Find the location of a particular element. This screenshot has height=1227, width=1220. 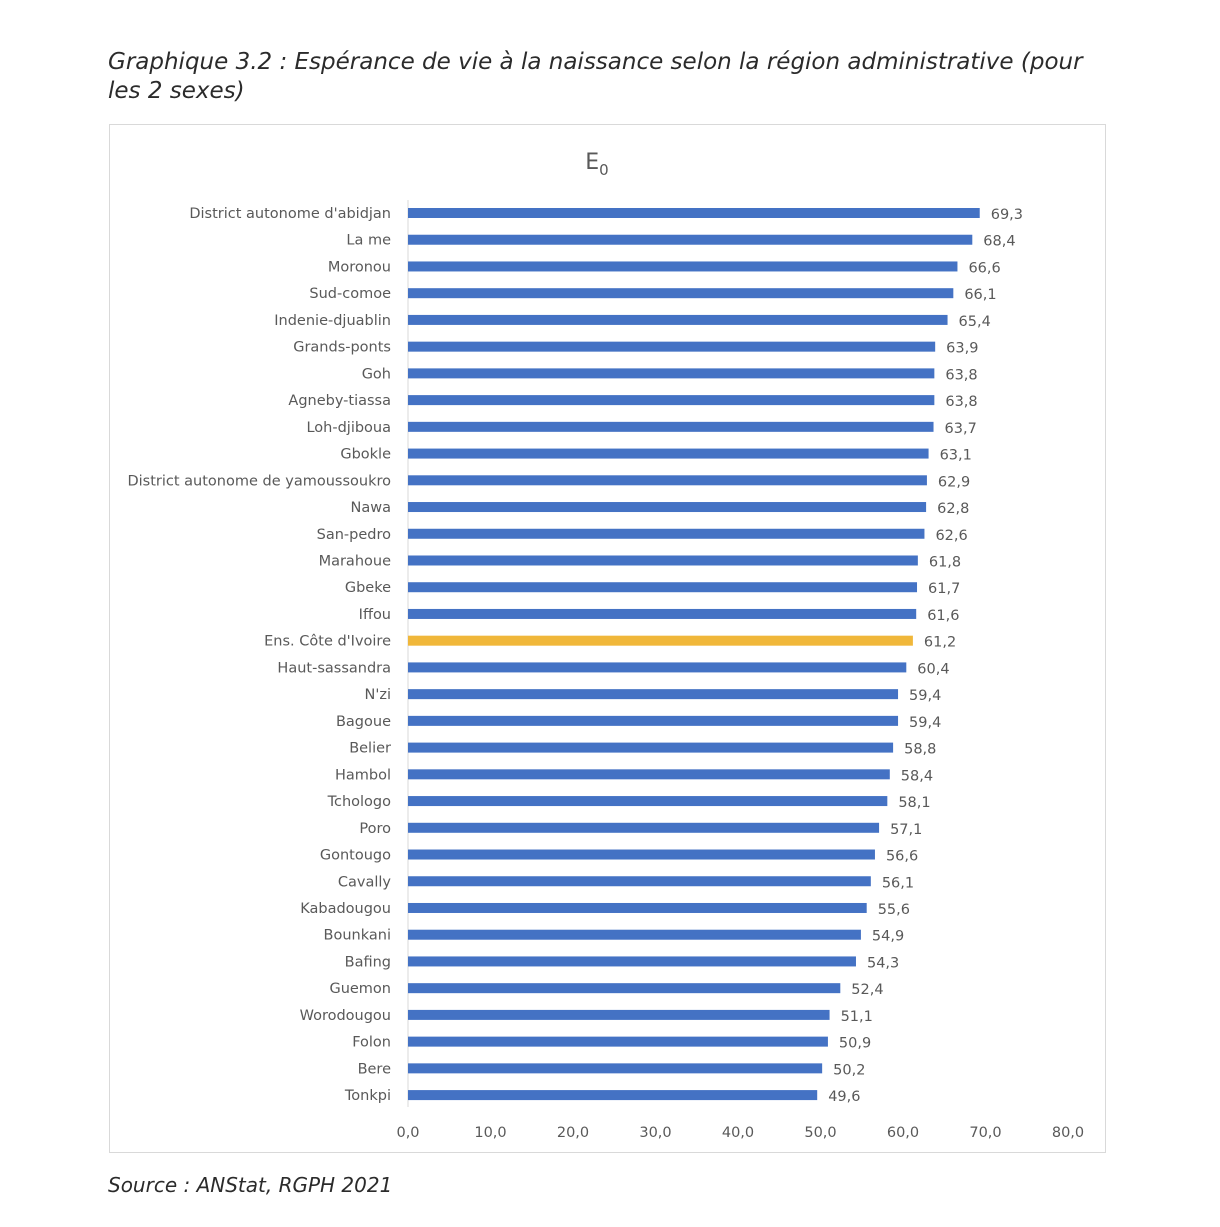

x-tick-label-7: 70,0 is located at coordinates (985, 1133).